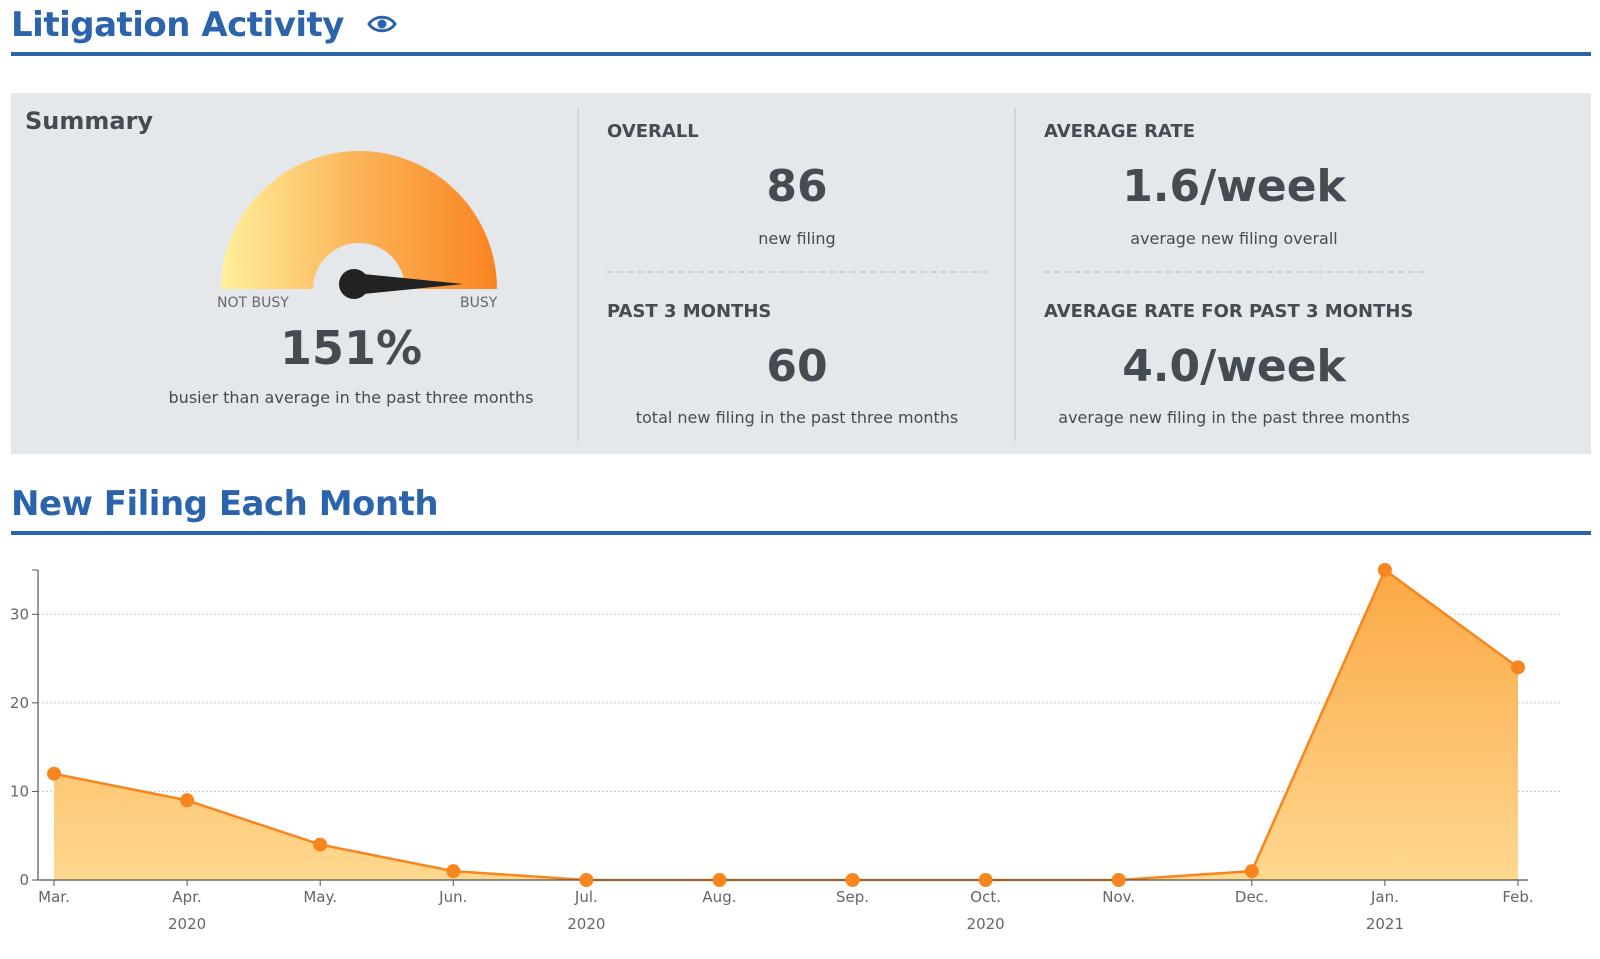 The image size is (1600, 959). Describe the element at coordinates (797, 186) in the screenshot. I see `overall-value: 86` at that location.